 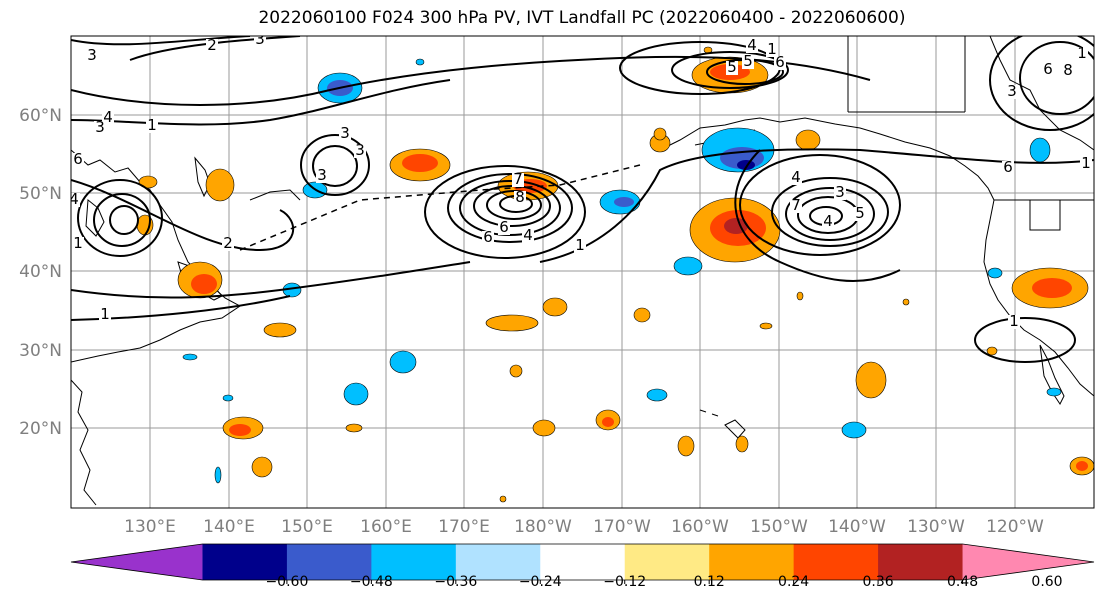 I want to click on lat-axis-labels: 60°N 50°N 40°N 30°N 20°N, so click(x=40, y=272).